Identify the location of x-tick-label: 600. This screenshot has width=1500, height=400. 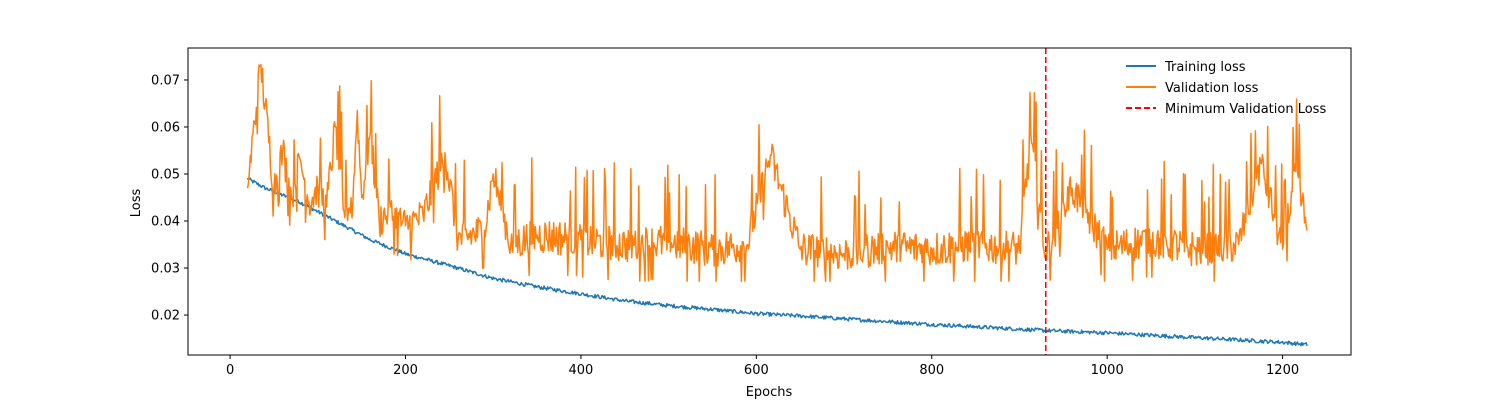
(756, 370).